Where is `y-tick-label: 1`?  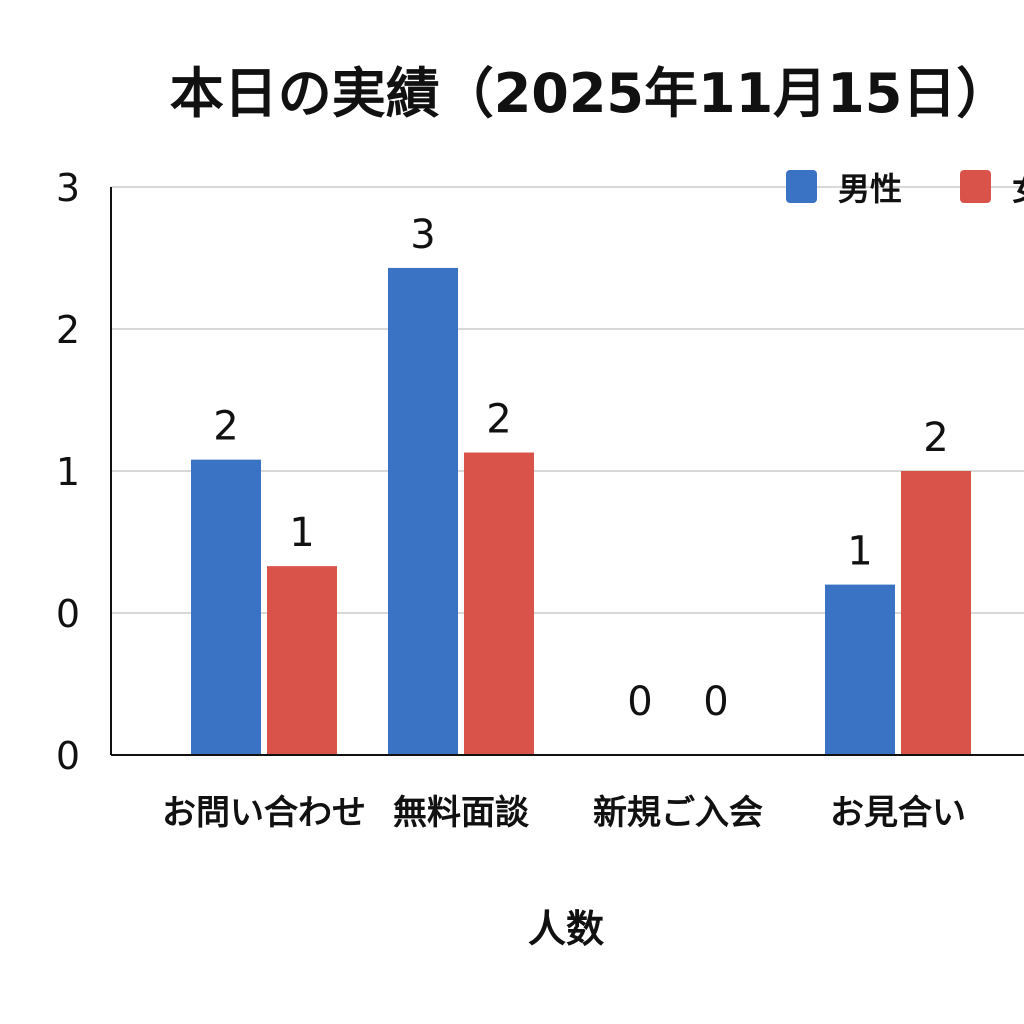
y-tick-label: 1 is located at coordinates (68, 472).